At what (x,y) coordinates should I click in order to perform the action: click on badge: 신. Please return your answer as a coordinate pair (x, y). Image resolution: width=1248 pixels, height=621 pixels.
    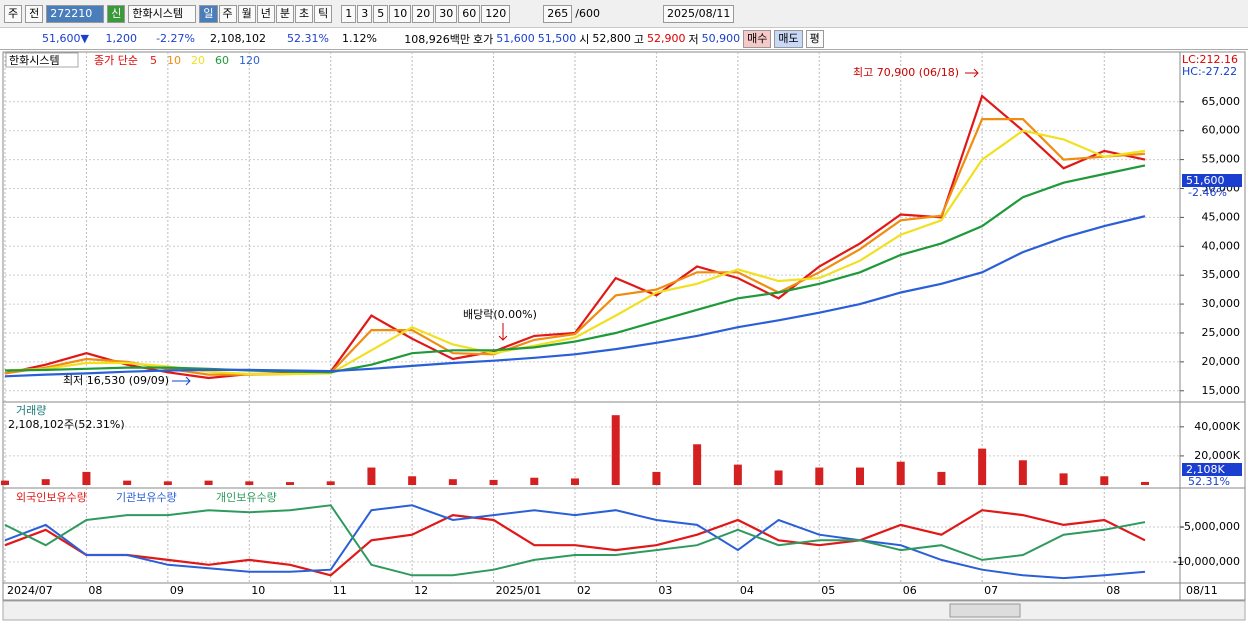
    Looking at the image, I should click on (116, 13).